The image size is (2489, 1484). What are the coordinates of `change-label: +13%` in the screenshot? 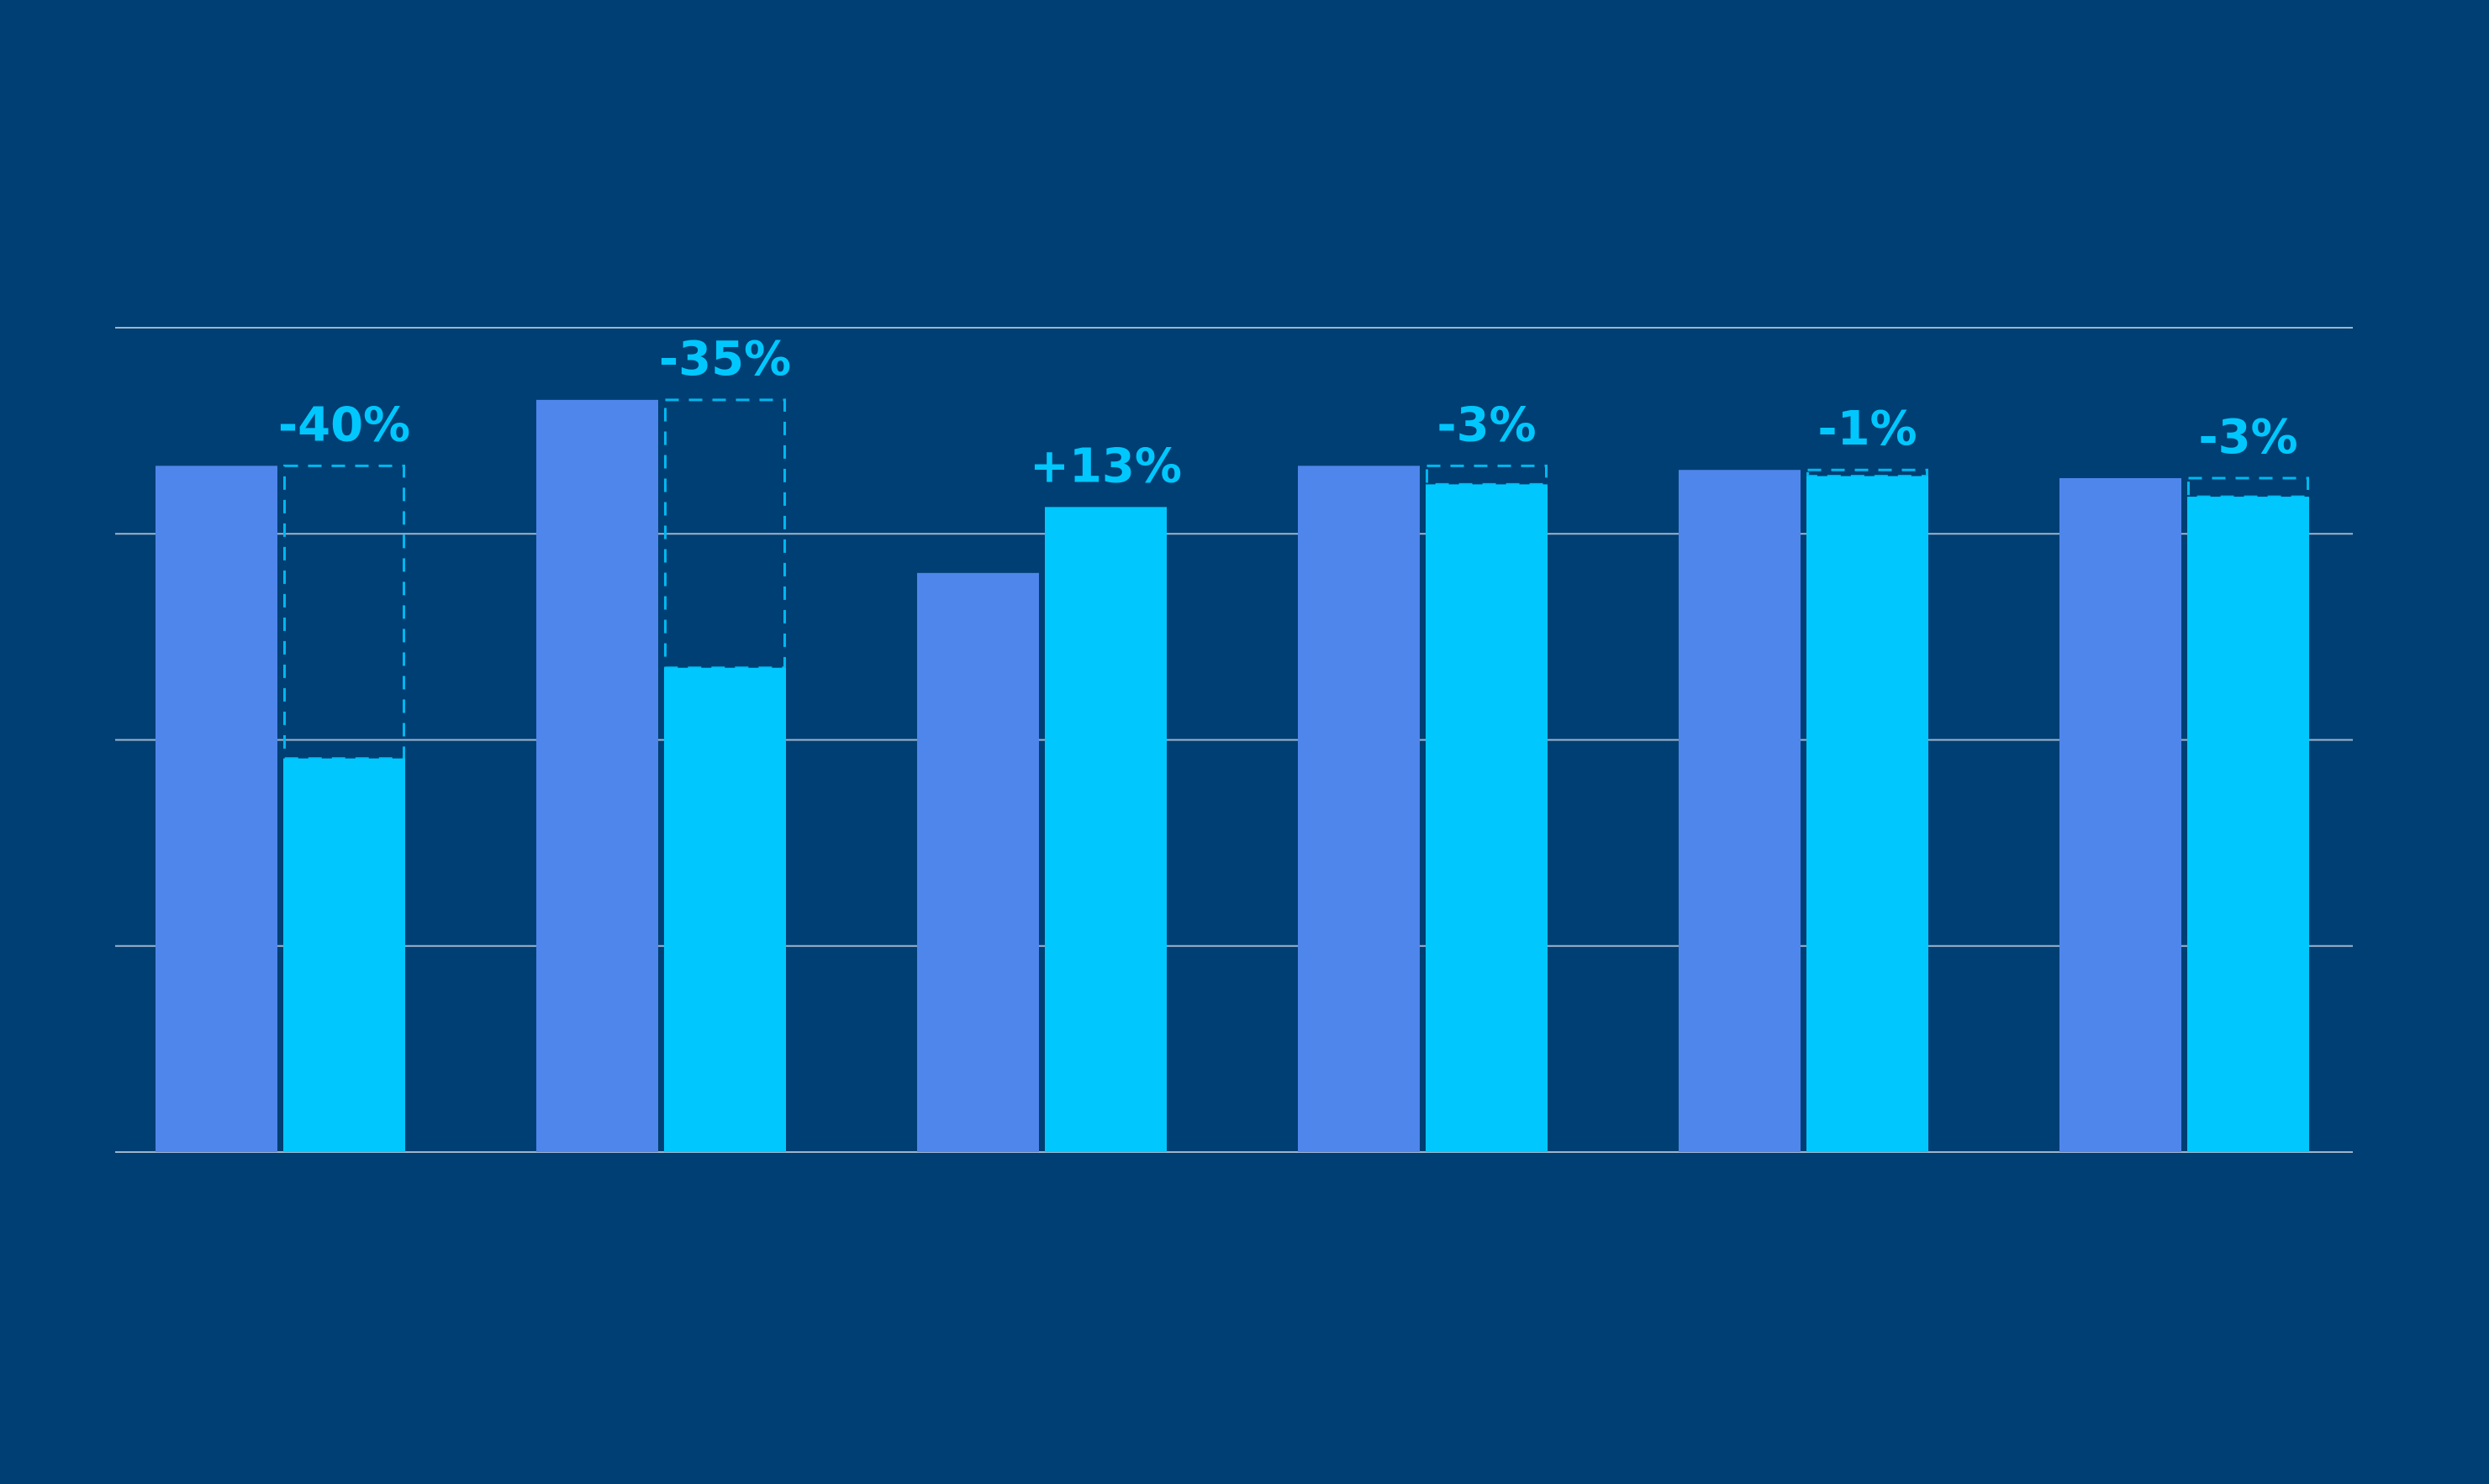 It's located at (1106, 466).